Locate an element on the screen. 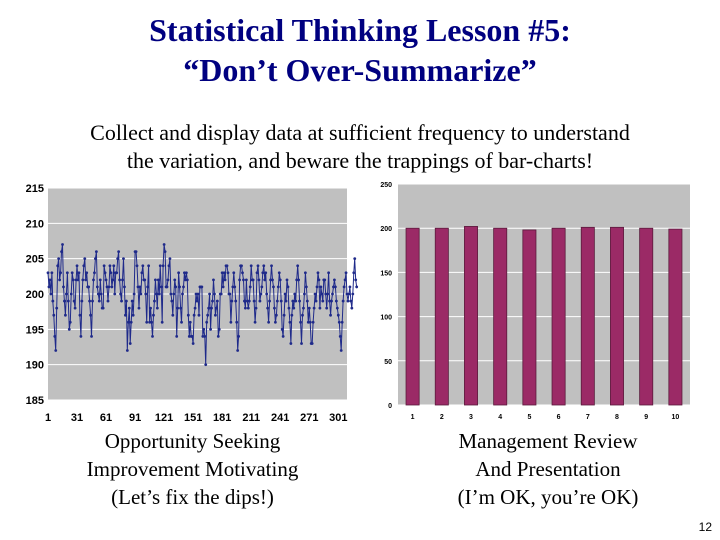 The height and width of the screenshot is (540, 720). bar-x-tick-label: 6 is located at coordinates (559, 417).